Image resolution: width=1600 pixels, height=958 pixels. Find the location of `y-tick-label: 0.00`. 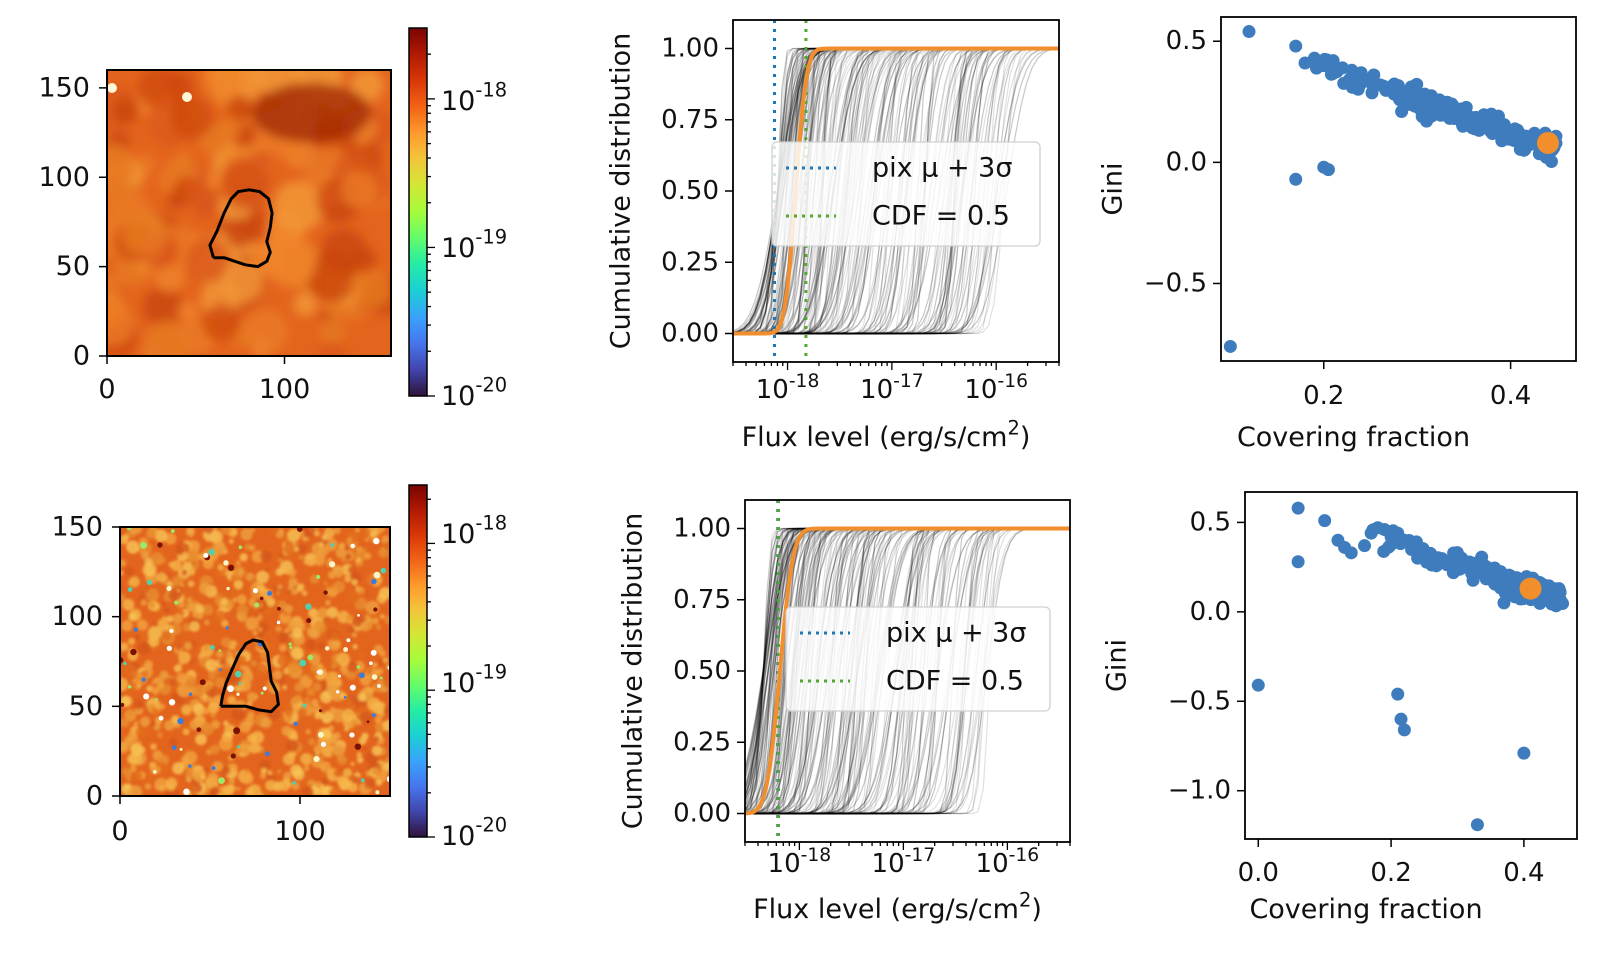

y-tick-label: 0.00 is located at coordinates (702, 814).